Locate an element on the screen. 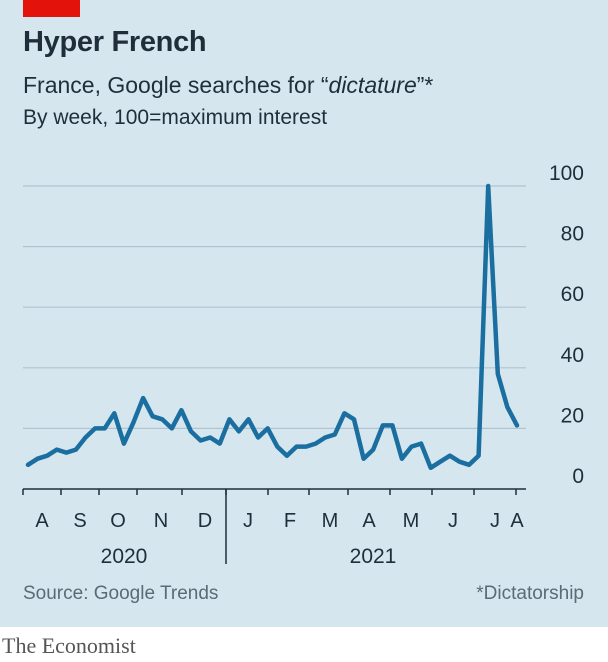  y-tick-label: 100 is located at coordinates (566, 173).